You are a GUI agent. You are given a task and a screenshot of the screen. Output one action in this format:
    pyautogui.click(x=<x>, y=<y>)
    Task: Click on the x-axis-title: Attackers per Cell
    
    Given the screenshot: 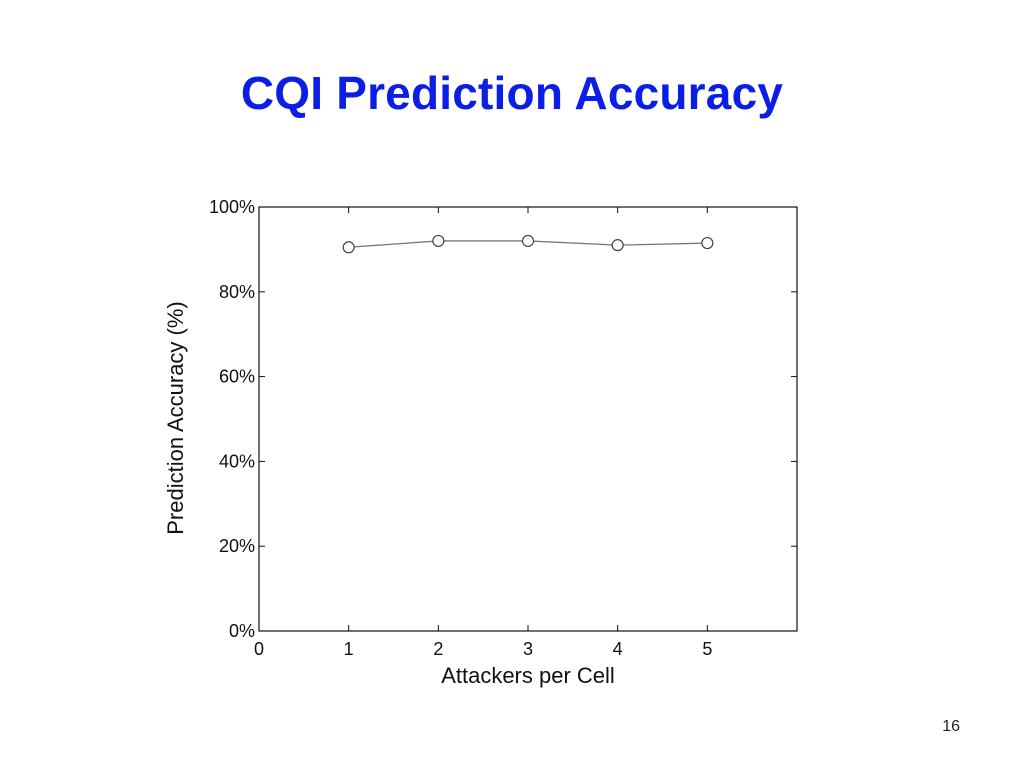 What is the action you would take?
    pyautogui.click(x=528, y=675)
    